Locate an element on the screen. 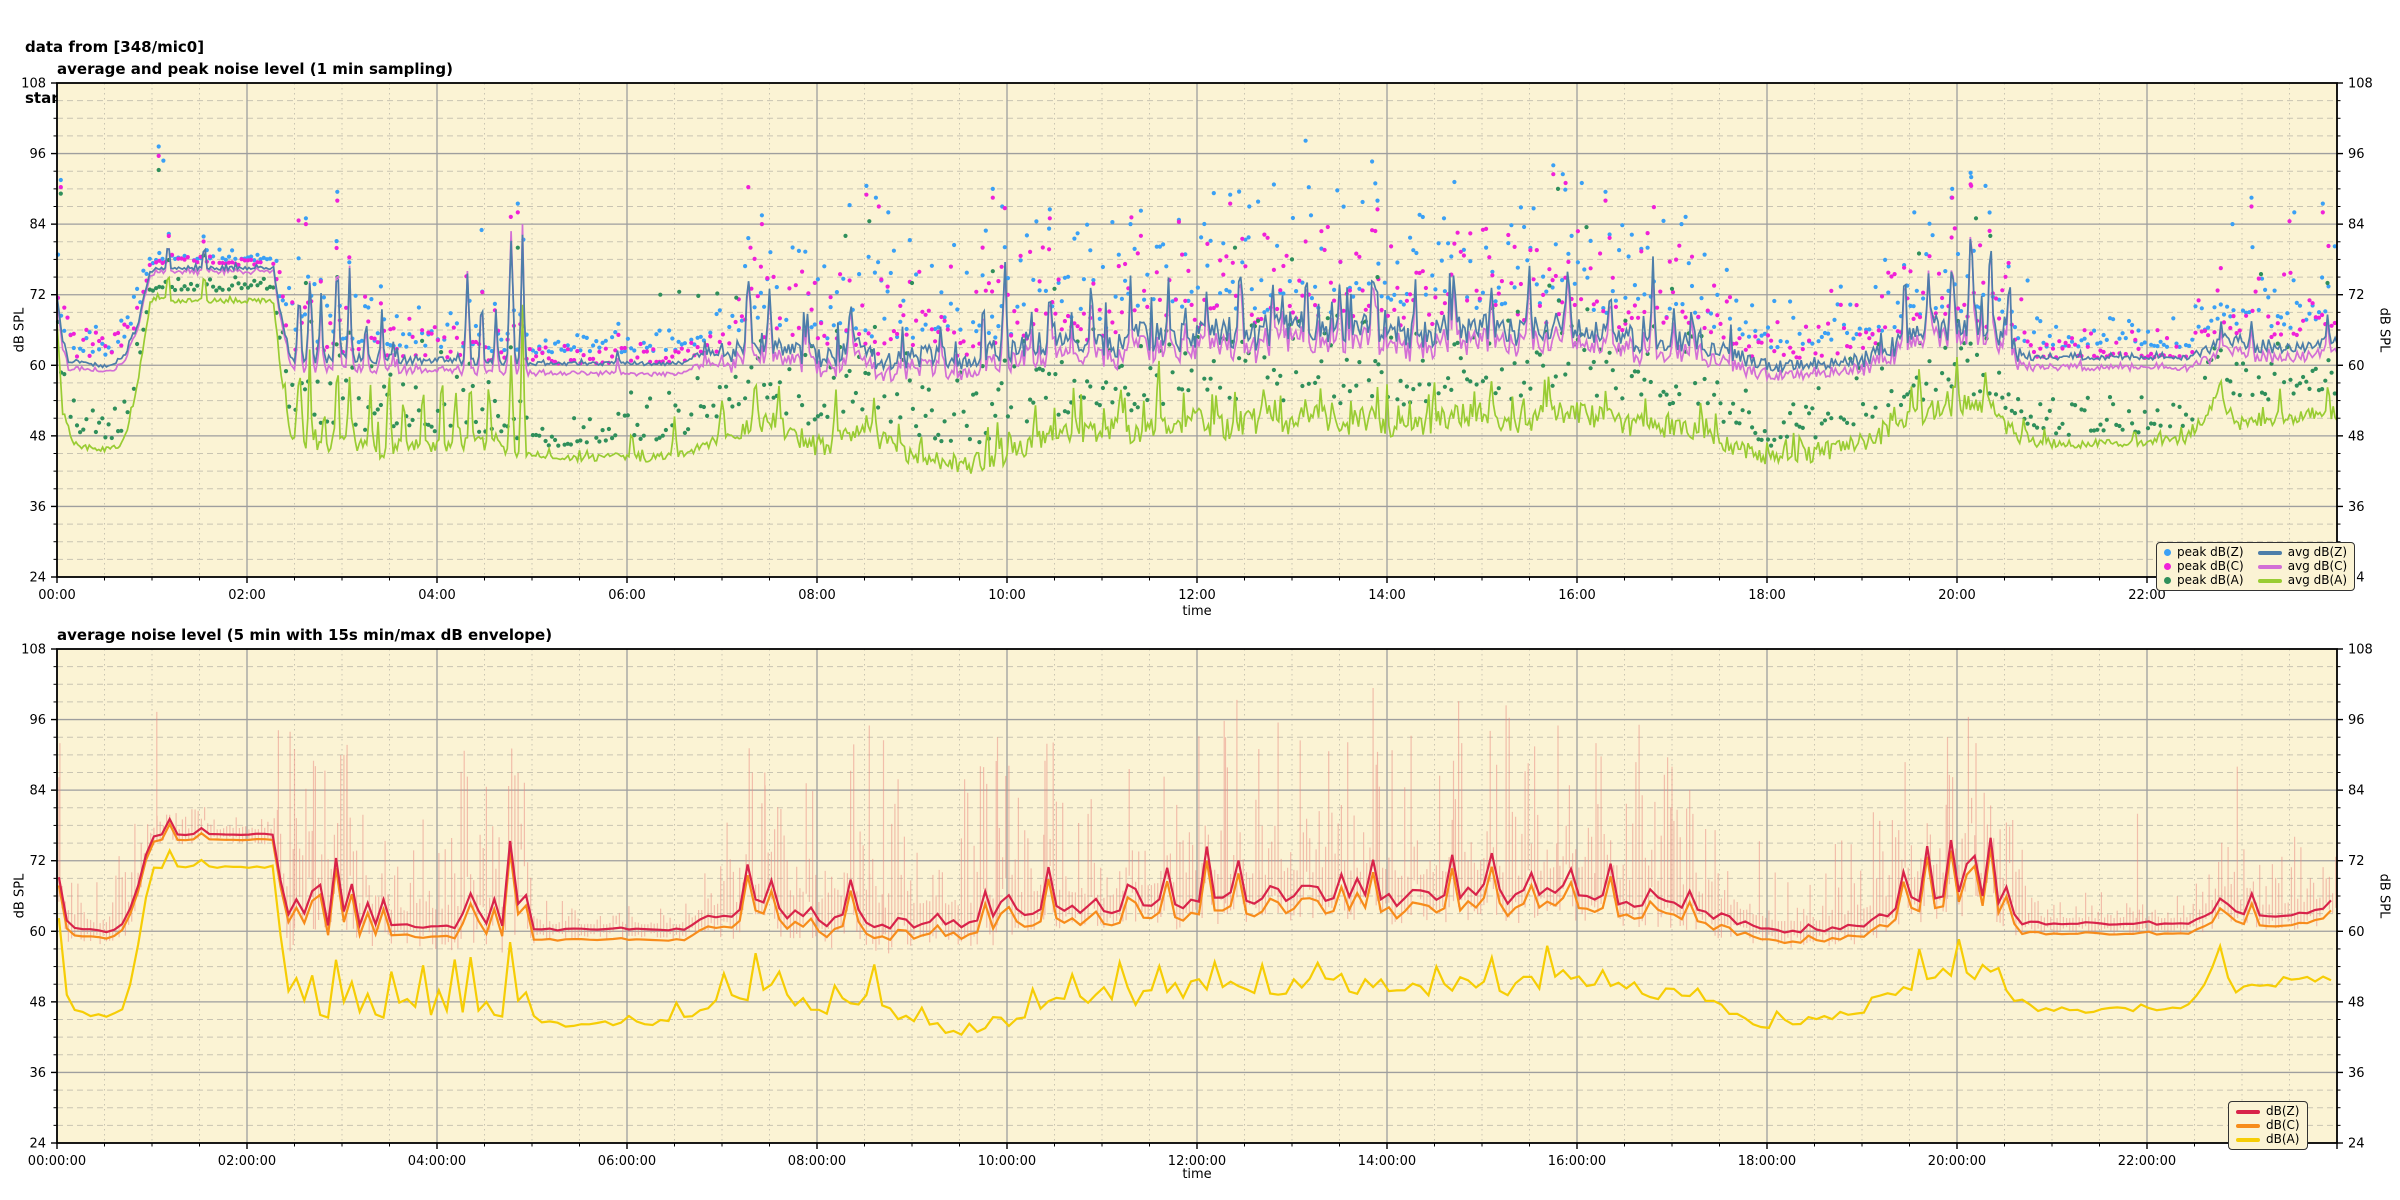 The width and height of the screenshot is (2400, 1200). y-tick-label-right: 36 is located at coordinates (2356, 1073).